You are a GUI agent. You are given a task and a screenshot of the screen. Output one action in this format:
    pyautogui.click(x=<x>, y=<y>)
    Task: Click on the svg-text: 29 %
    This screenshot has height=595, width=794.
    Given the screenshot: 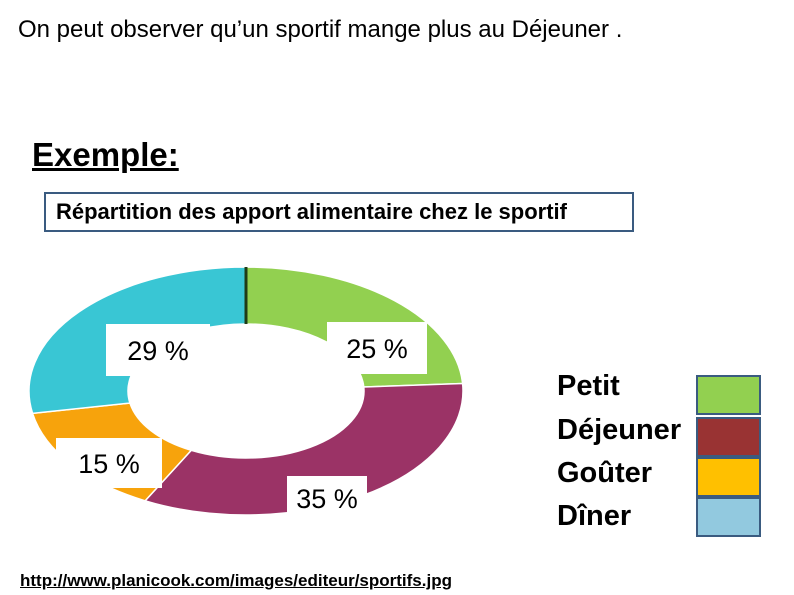 What is the action you would take?
    pyautogui.click(x=158, y=351)
    